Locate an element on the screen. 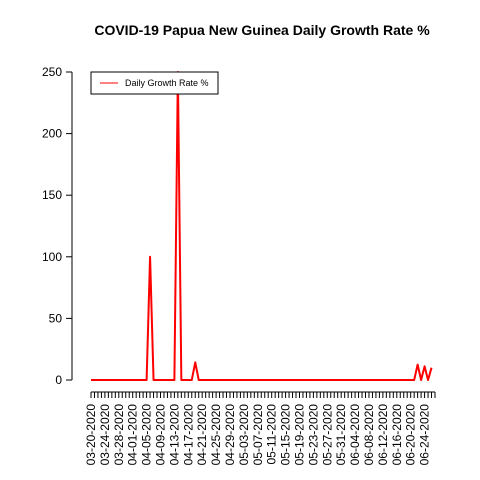 This screenshot has width=480, height=480. x-tick-label: 06-12-2020 is located at coordinates (383, 435).